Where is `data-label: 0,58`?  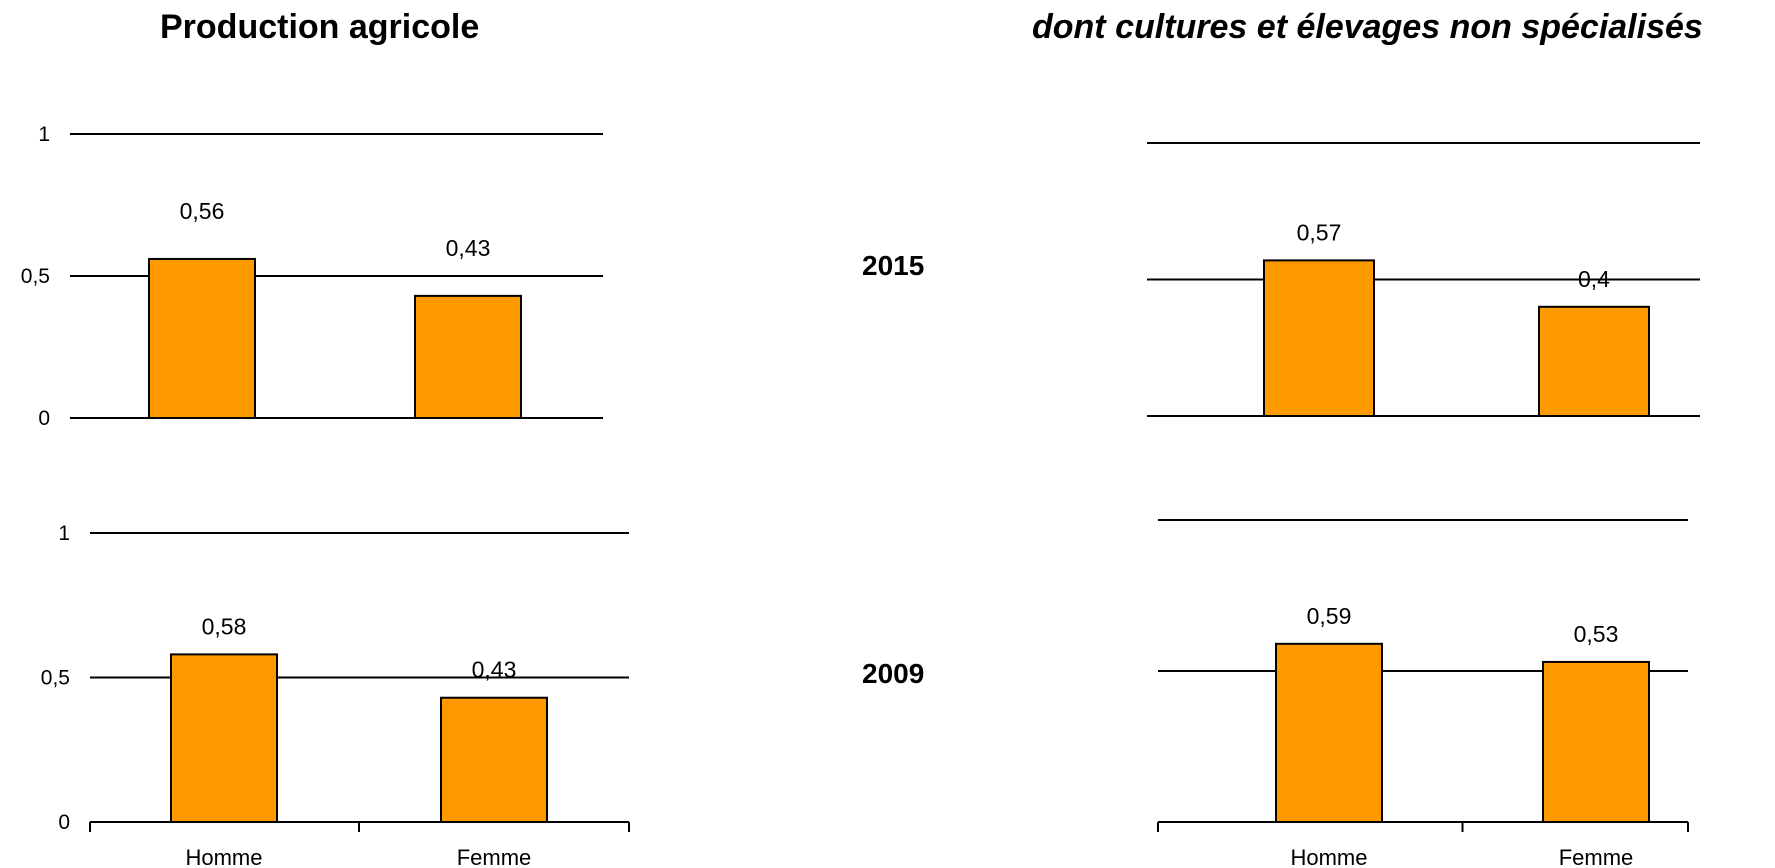 data-label: 0,58 is located at coordinates (224, 626).